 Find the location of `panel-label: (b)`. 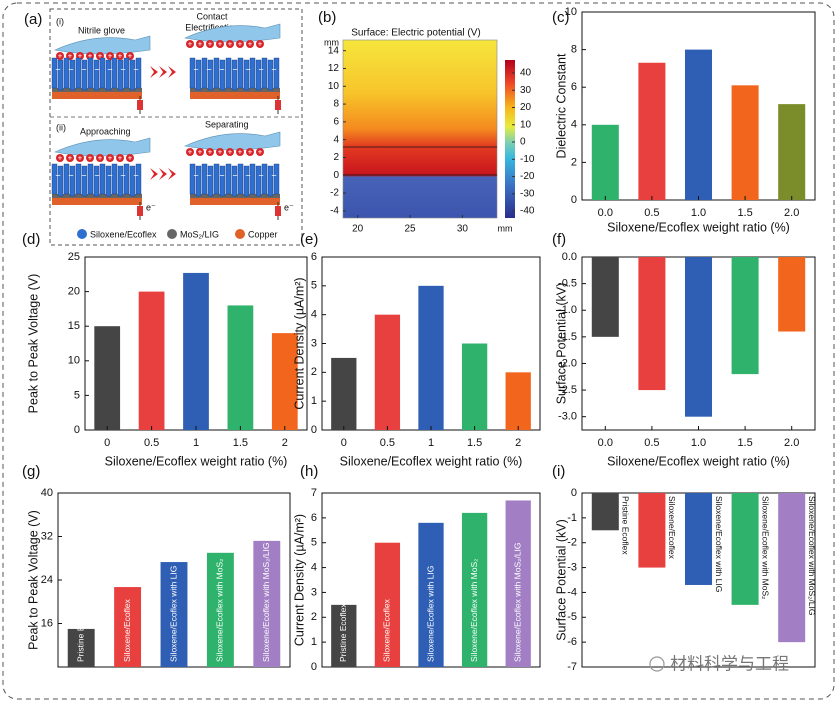

panel-label: (b) is located at coordinates (327, 17).